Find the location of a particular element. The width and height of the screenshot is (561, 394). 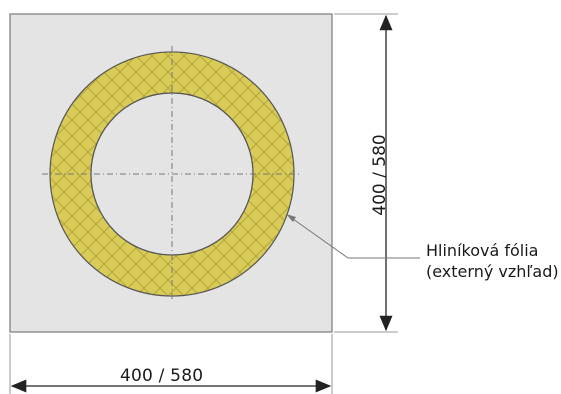

callout-leader-arrow is located at coordinates (291, 218).